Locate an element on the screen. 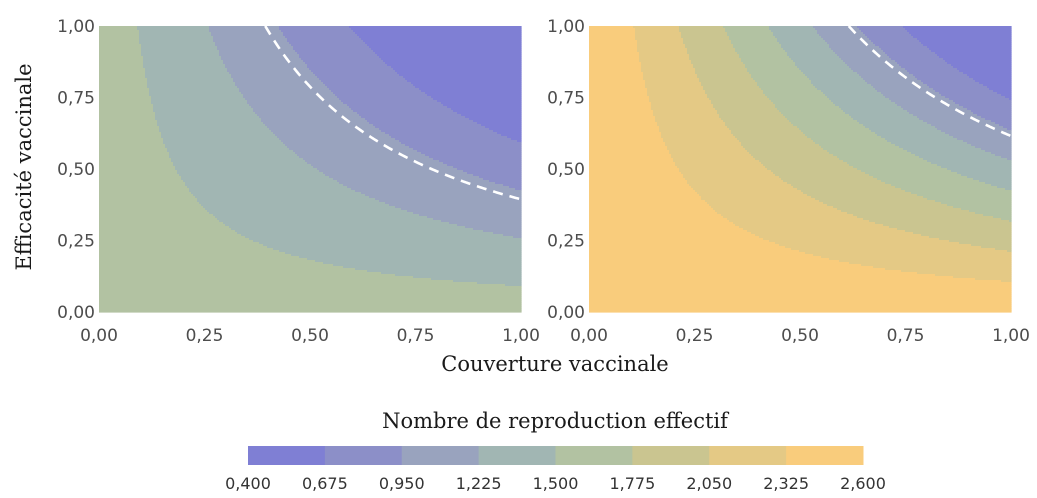 The width and height of the screenshot is (1037, 498). y-axis-title: Efficacité vaccinale is located at coordinates (24, 166).